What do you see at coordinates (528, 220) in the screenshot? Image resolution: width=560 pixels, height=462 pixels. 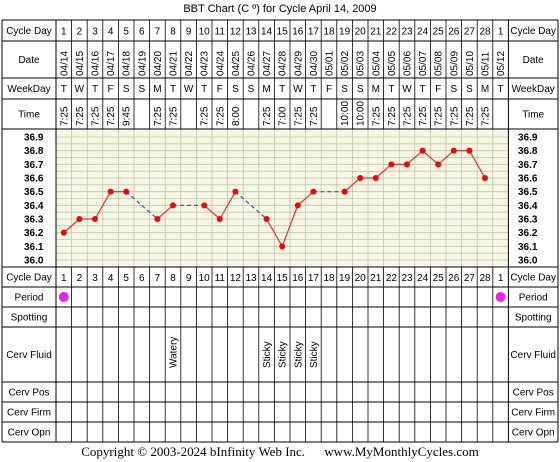 I see `y-tick-label-right: 36.3` at bounding box center [528, 220].